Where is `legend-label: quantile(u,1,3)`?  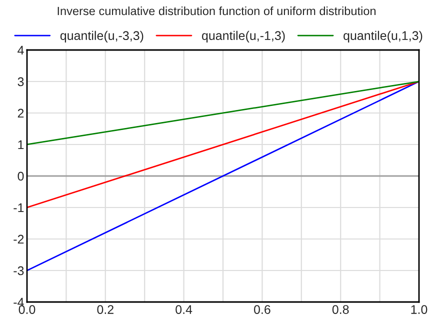
legend-label: quantile(u,1,3) is located at coordinates (383, 36).